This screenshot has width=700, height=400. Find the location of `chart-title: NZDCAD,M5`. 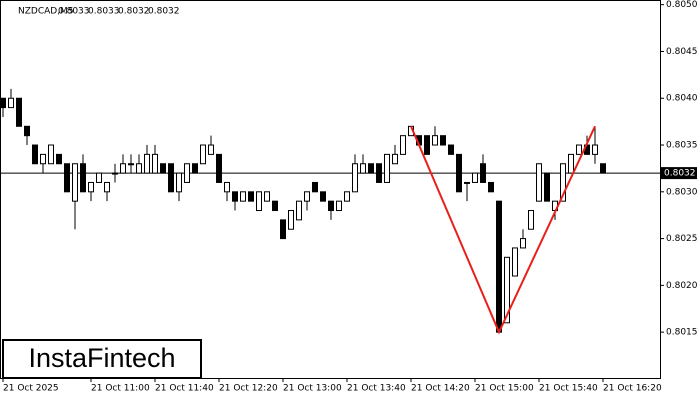

chart-title: NZDCAD,M5 is located at coordinates (46, 12).